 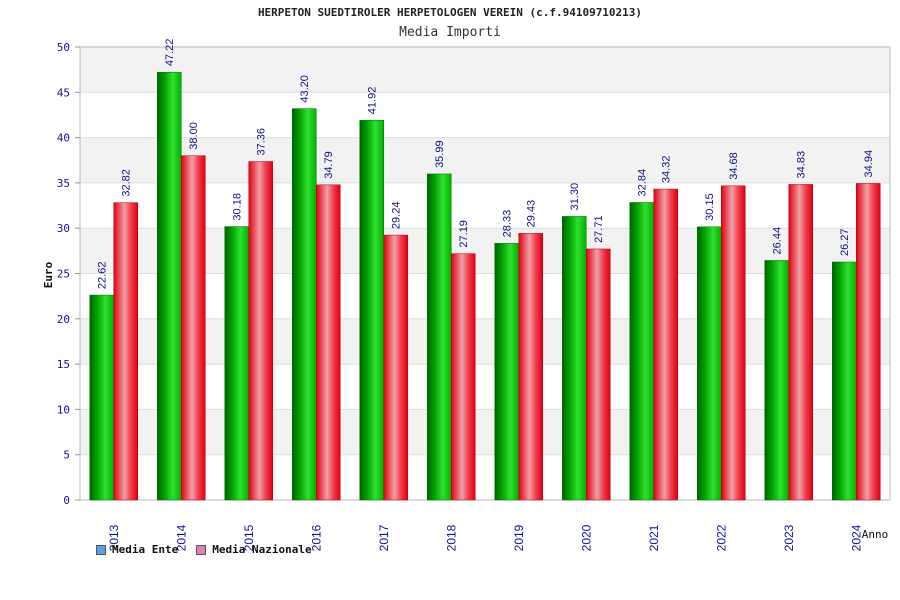 I want to click on data-label: 34.83, so click(x=802, y=165).